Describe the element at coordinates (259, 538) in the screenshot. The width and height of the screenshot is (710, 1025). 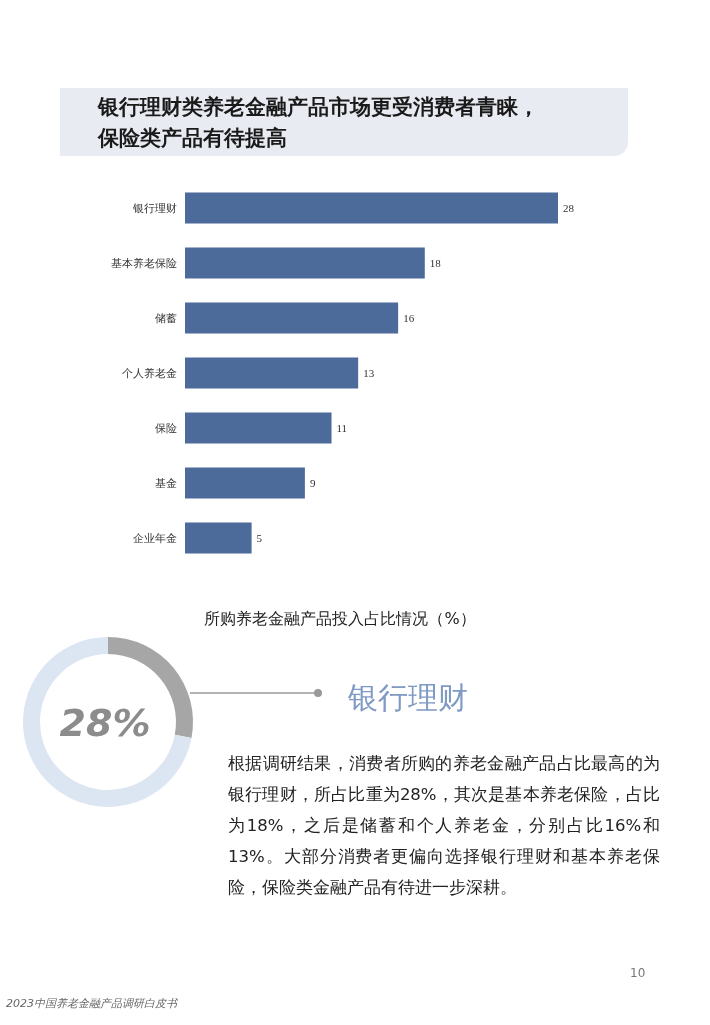
I see `data-label: 5` at that location.